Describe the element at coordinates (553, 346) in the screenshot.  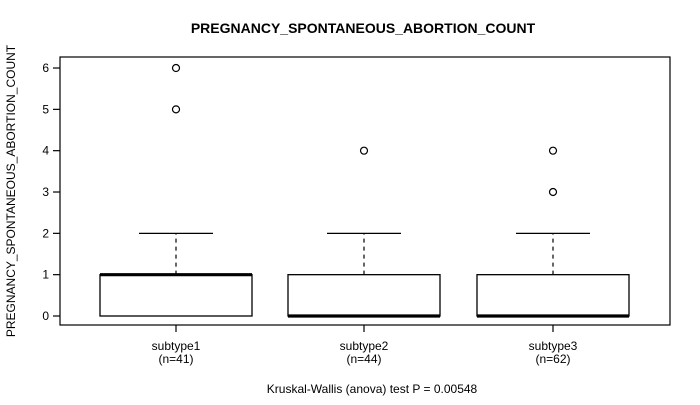
I see `x-tick-label: subtype3` at that location.